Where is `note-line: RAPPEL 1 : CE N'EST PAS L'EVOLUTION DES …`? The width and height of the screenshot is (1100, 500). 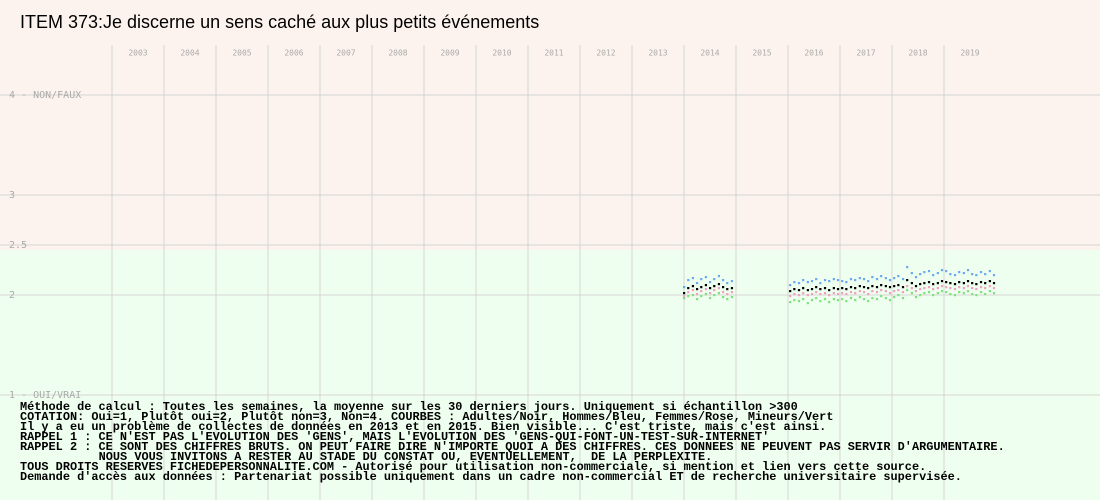 note-line: RAPPEL 1 : CE N'EST PAS L'EVOLUTION DES … is located at coordinates (394, 437).